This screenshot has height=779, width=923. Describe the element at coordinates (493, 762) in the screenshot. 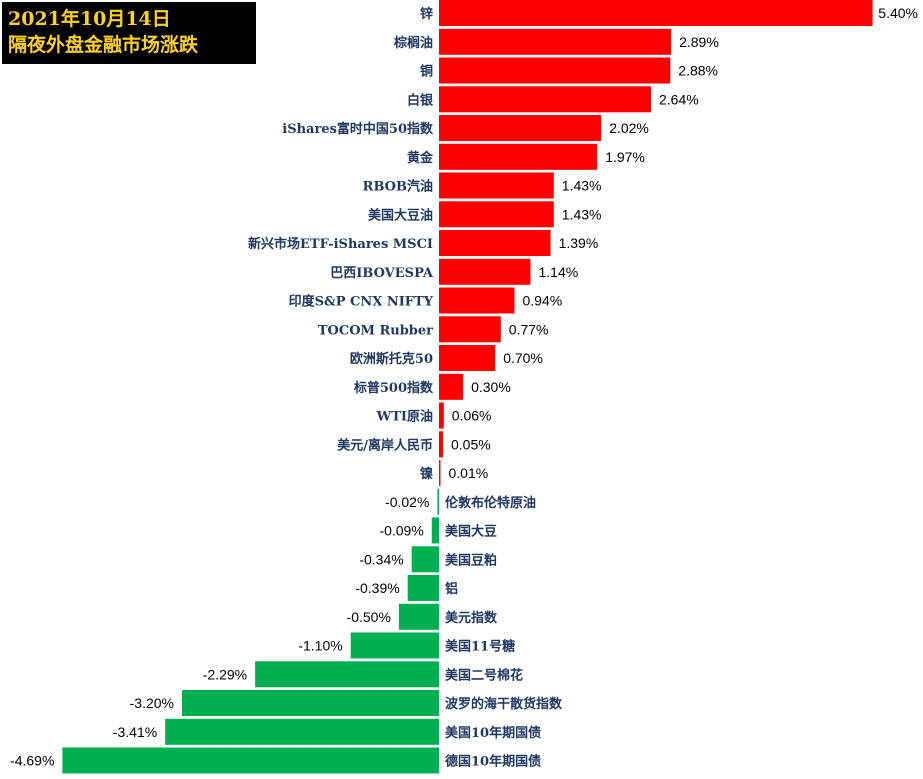

I see `category-label: 德国10年期国债` at that location.